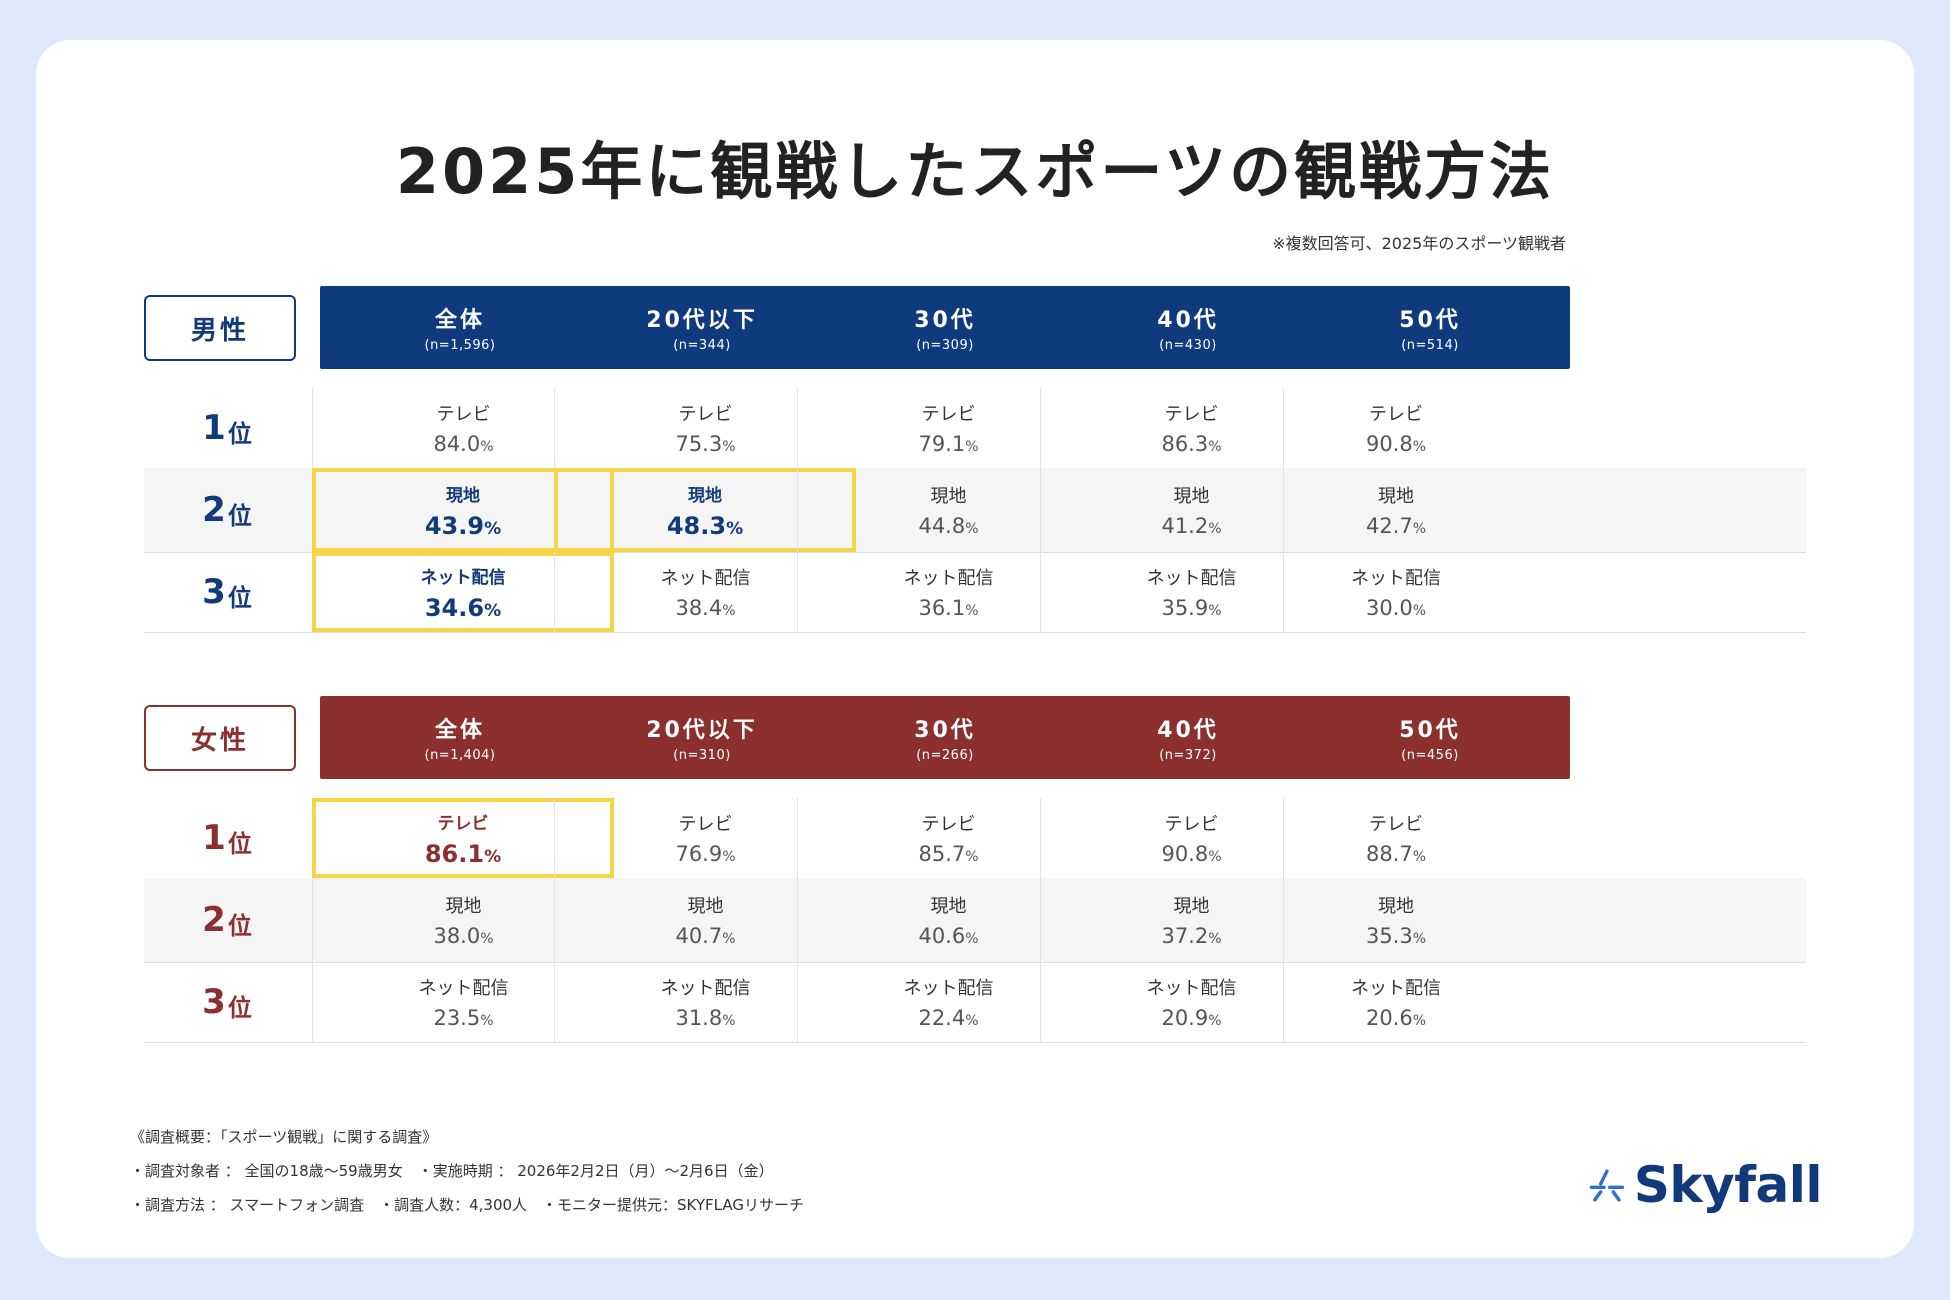 Image resolution: width=1950 pixels, height=1300 pixels. I want to click on column-header: 40代 (n=372), so click(1188, 737).